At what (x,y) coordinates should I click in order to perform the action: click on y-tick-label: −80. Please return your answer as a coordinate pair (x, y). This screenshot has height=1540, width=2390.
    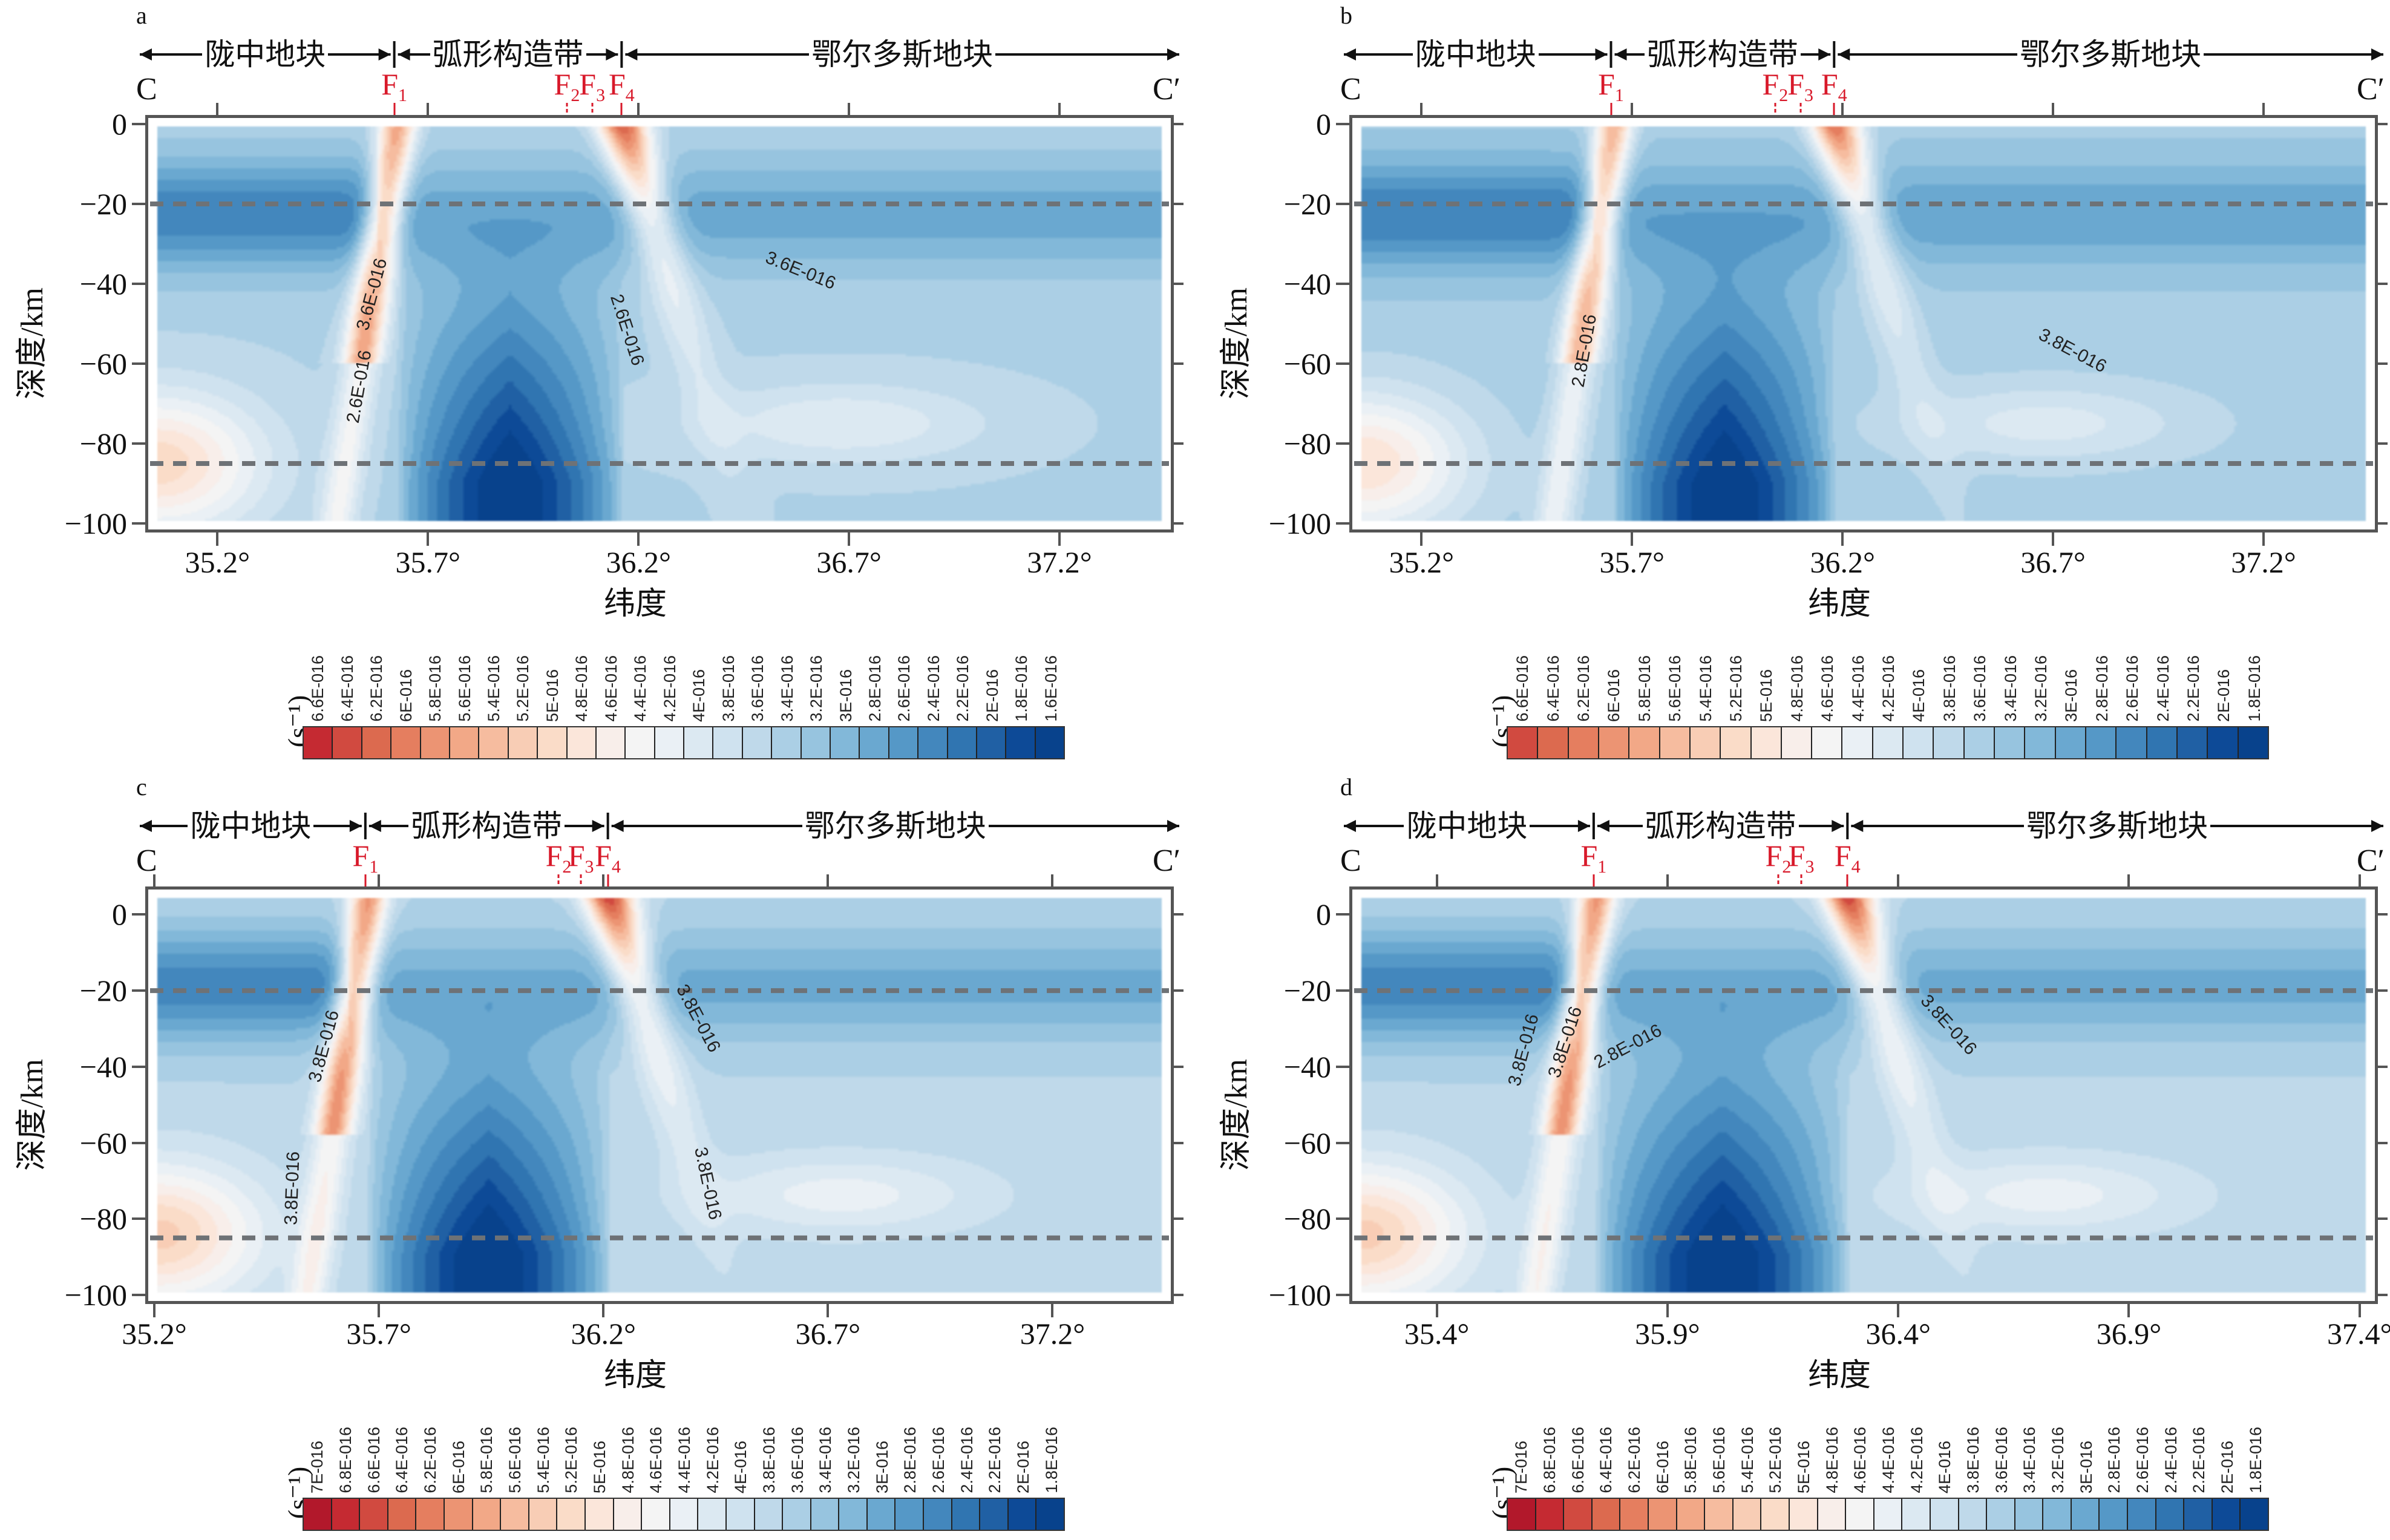
    Looking at the image, I should click on (103, 444).